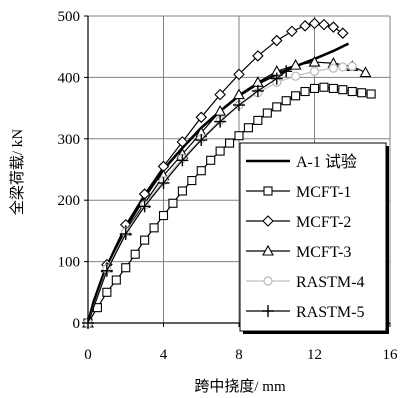  I want to click on legend-entry: RASTM-5, so click(305, 312).